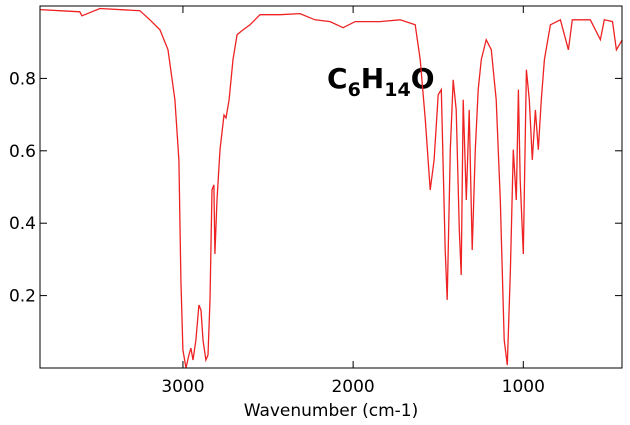 Image resolution: width=630 pixels, height=425 pixels. I want to click on formula-annotation: C6H14O, so click(381, 81).